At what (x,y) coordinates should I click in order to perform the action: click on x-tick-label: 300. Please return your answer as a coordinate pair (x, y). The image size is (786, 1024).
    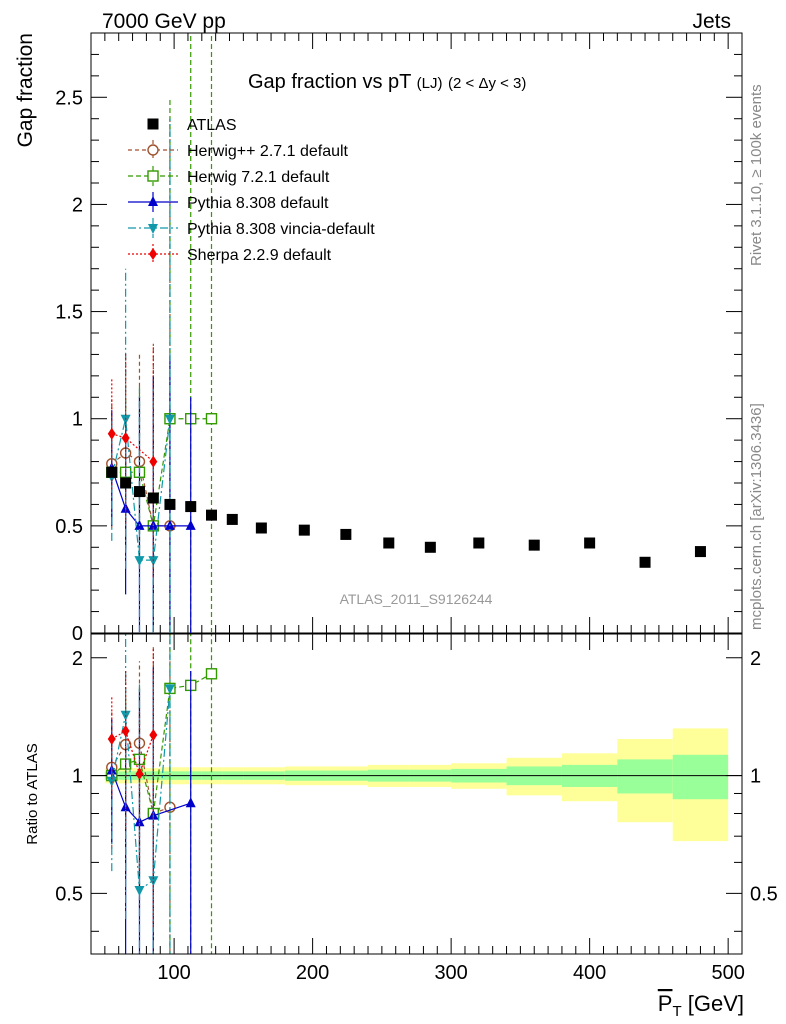
    Looking at the image, I should click on (450, 973).